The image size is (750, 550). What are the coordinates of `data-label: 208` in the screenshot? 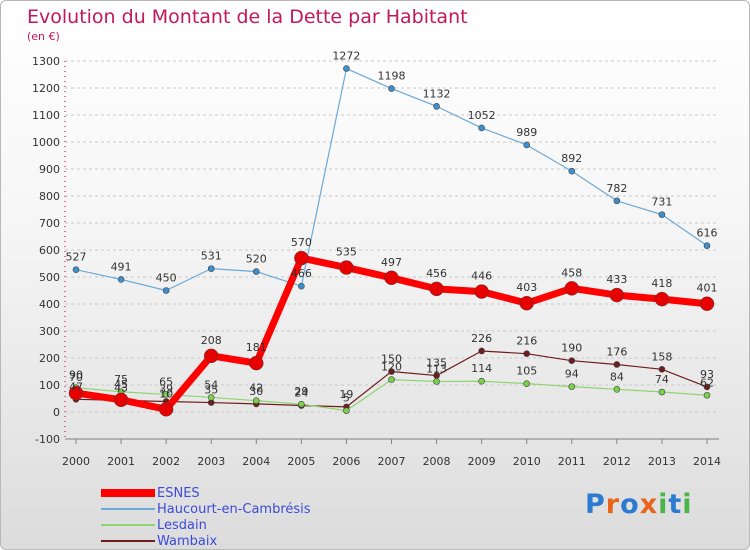 It's located at (211, 340).